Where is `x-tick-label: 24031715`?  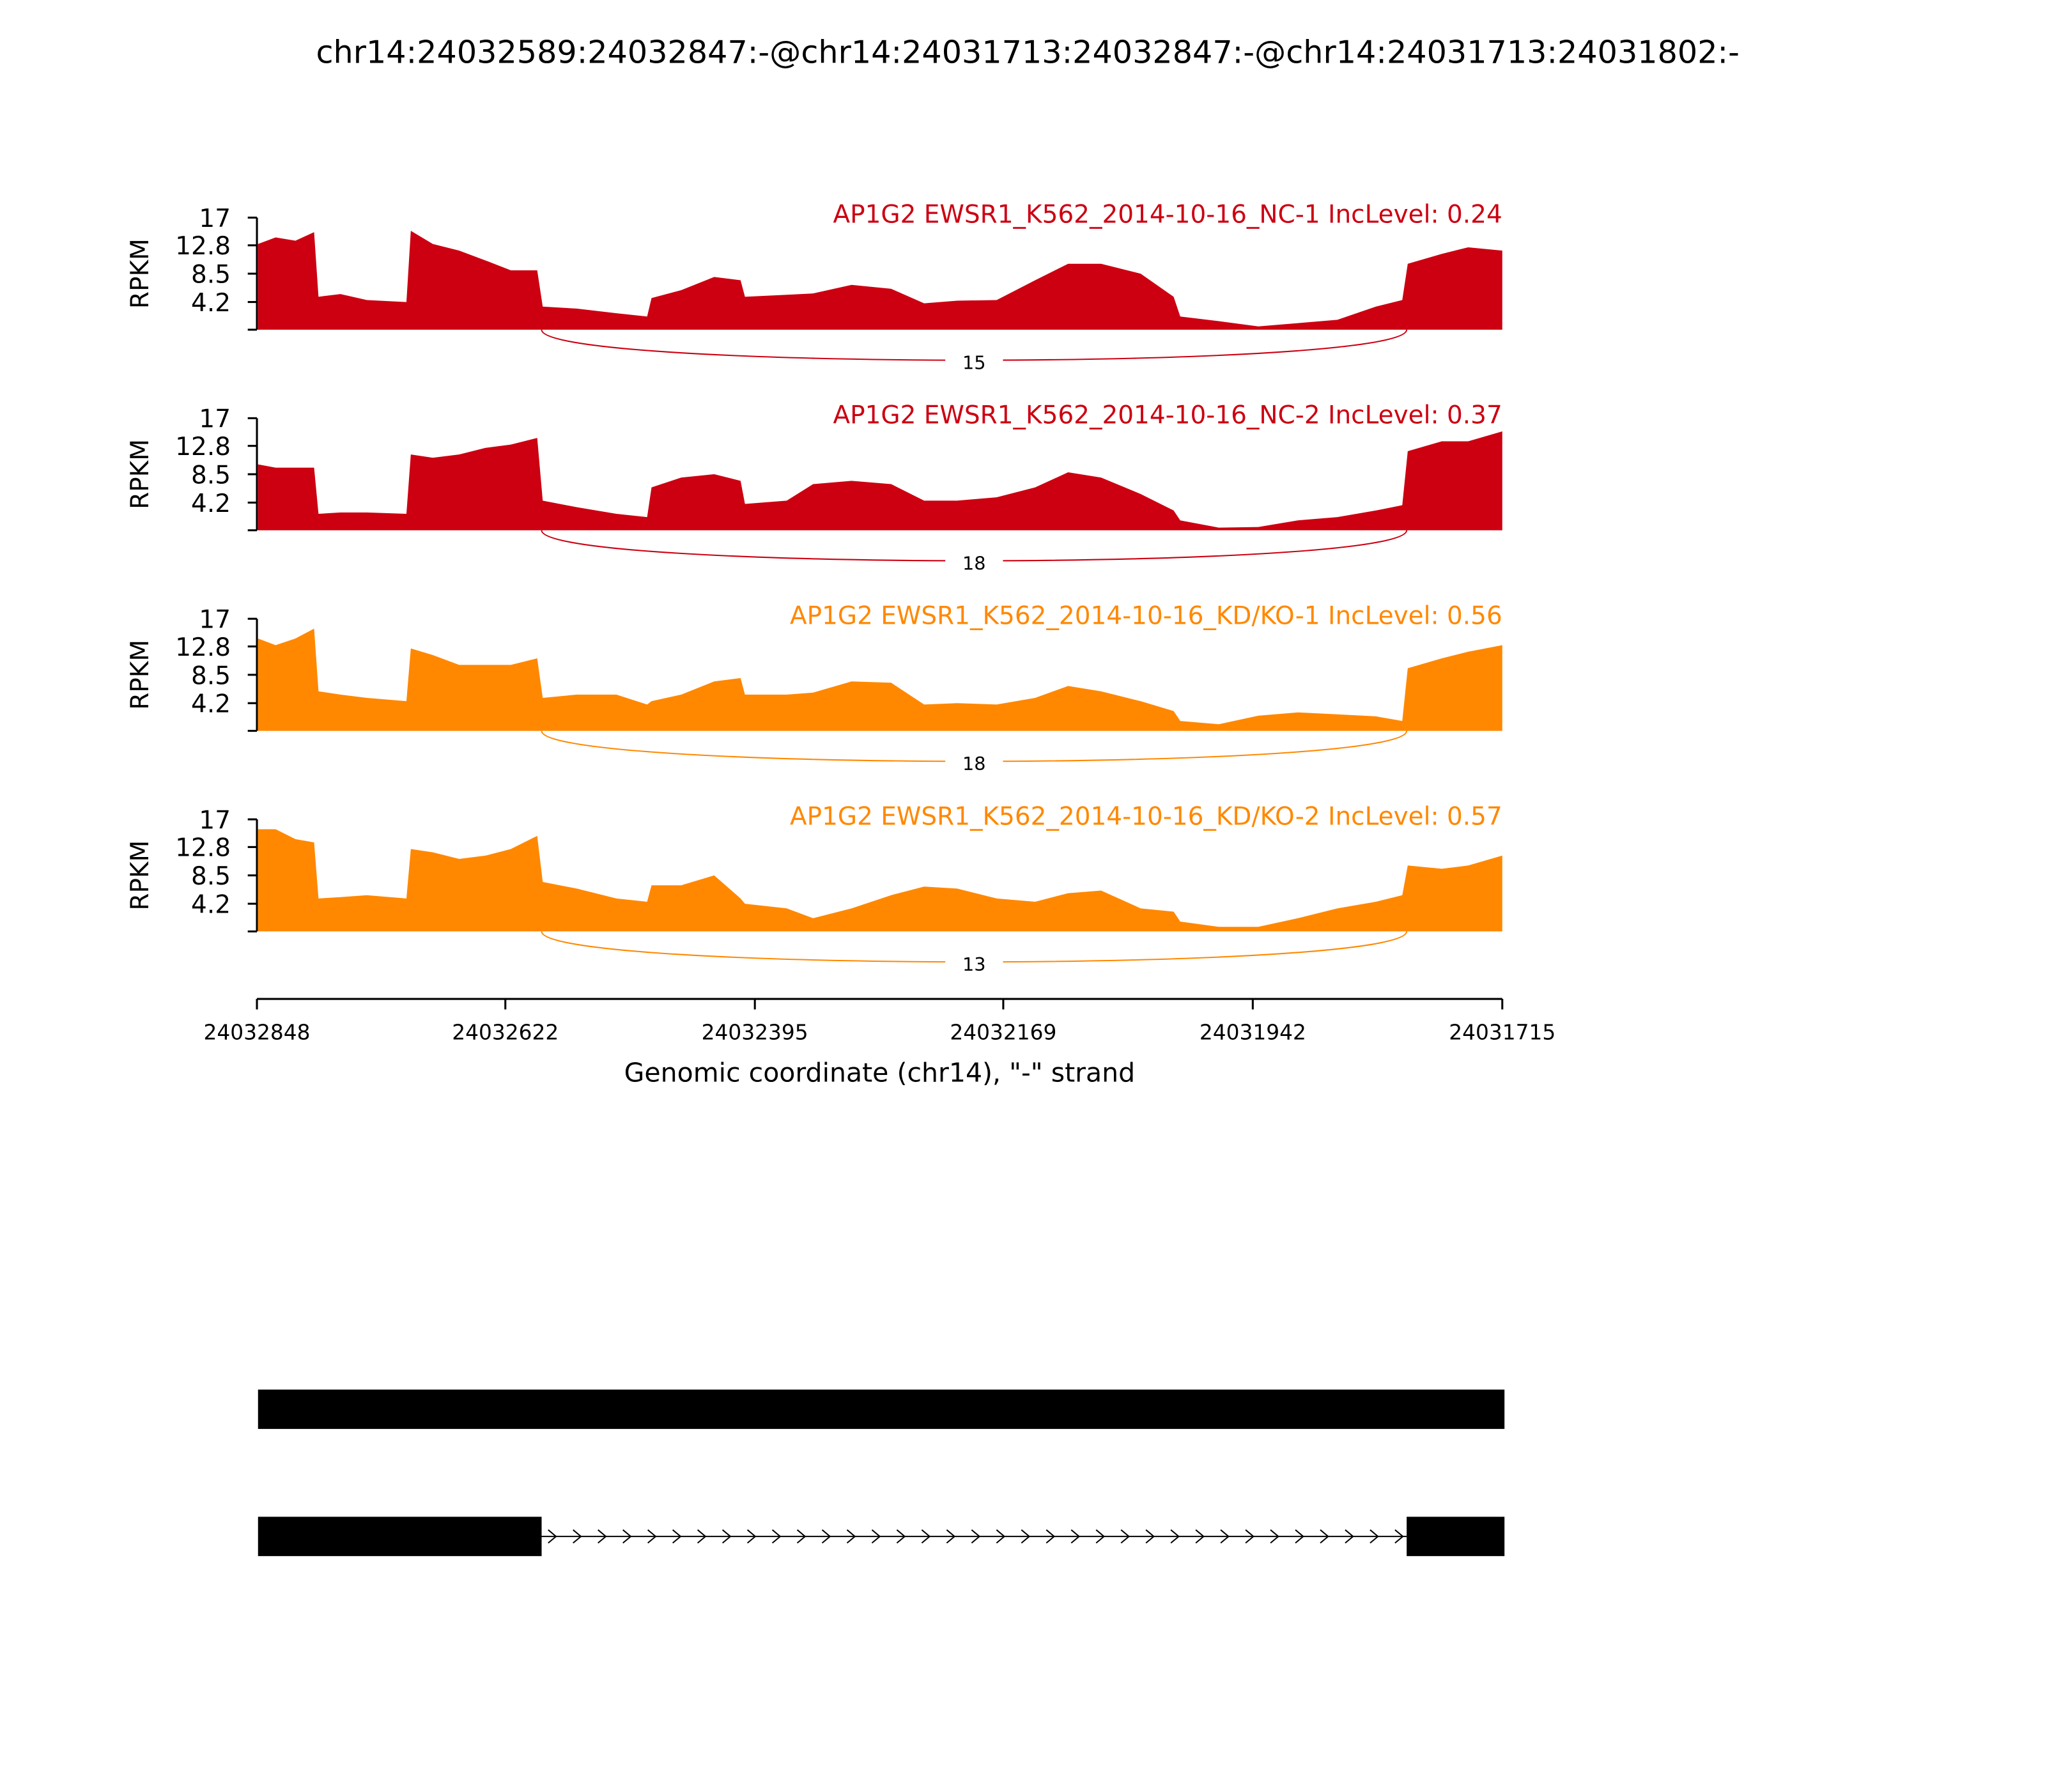 x-tick-label: 24031715 is located at coordinates (1502, 1033).